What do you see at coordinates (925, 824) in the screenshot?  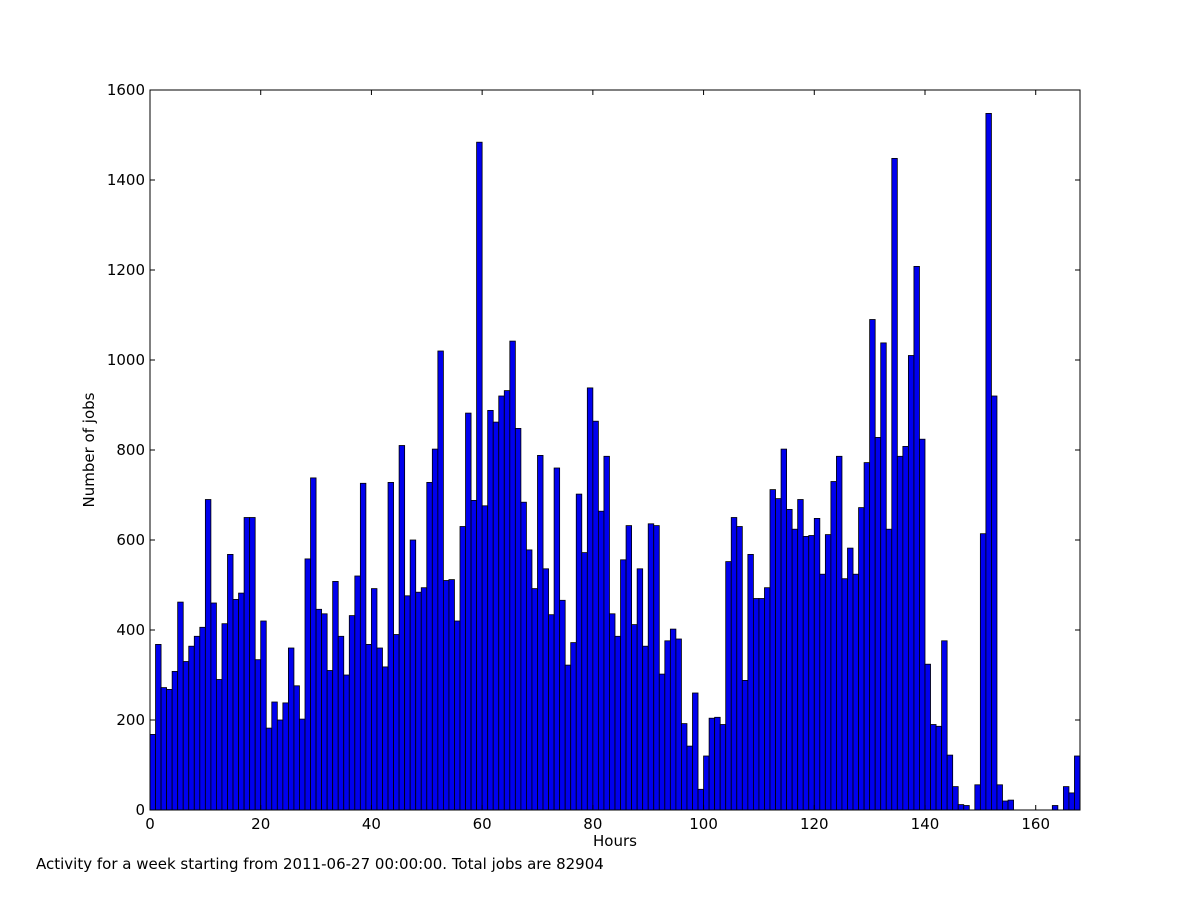 I see `x-tick-label: 140` at bounding box center [925, 824].